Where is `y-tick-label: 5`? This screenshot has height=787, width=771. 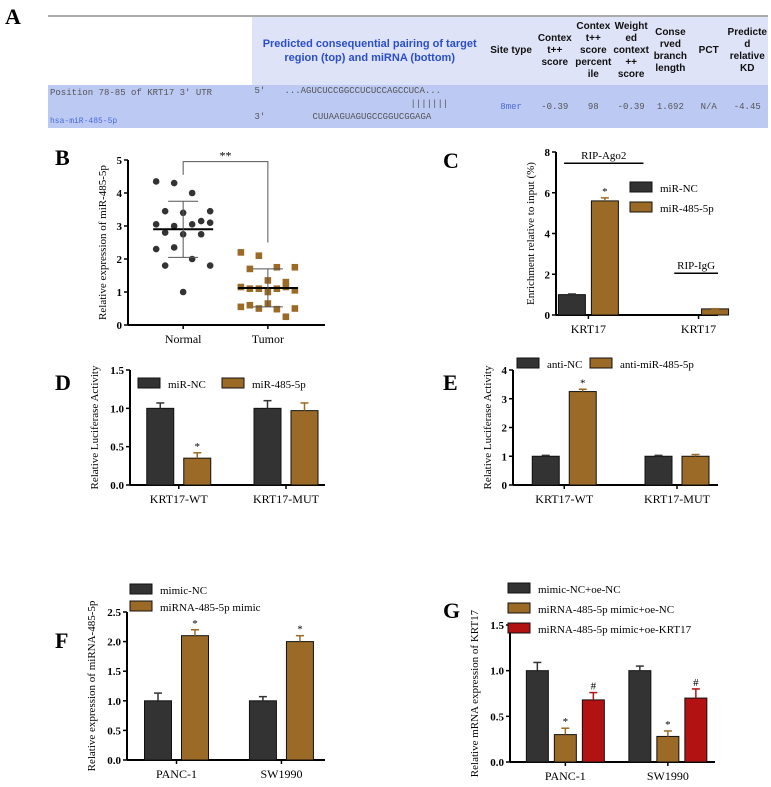 y-tick-label: 5 is located at coordinates (120, 161).